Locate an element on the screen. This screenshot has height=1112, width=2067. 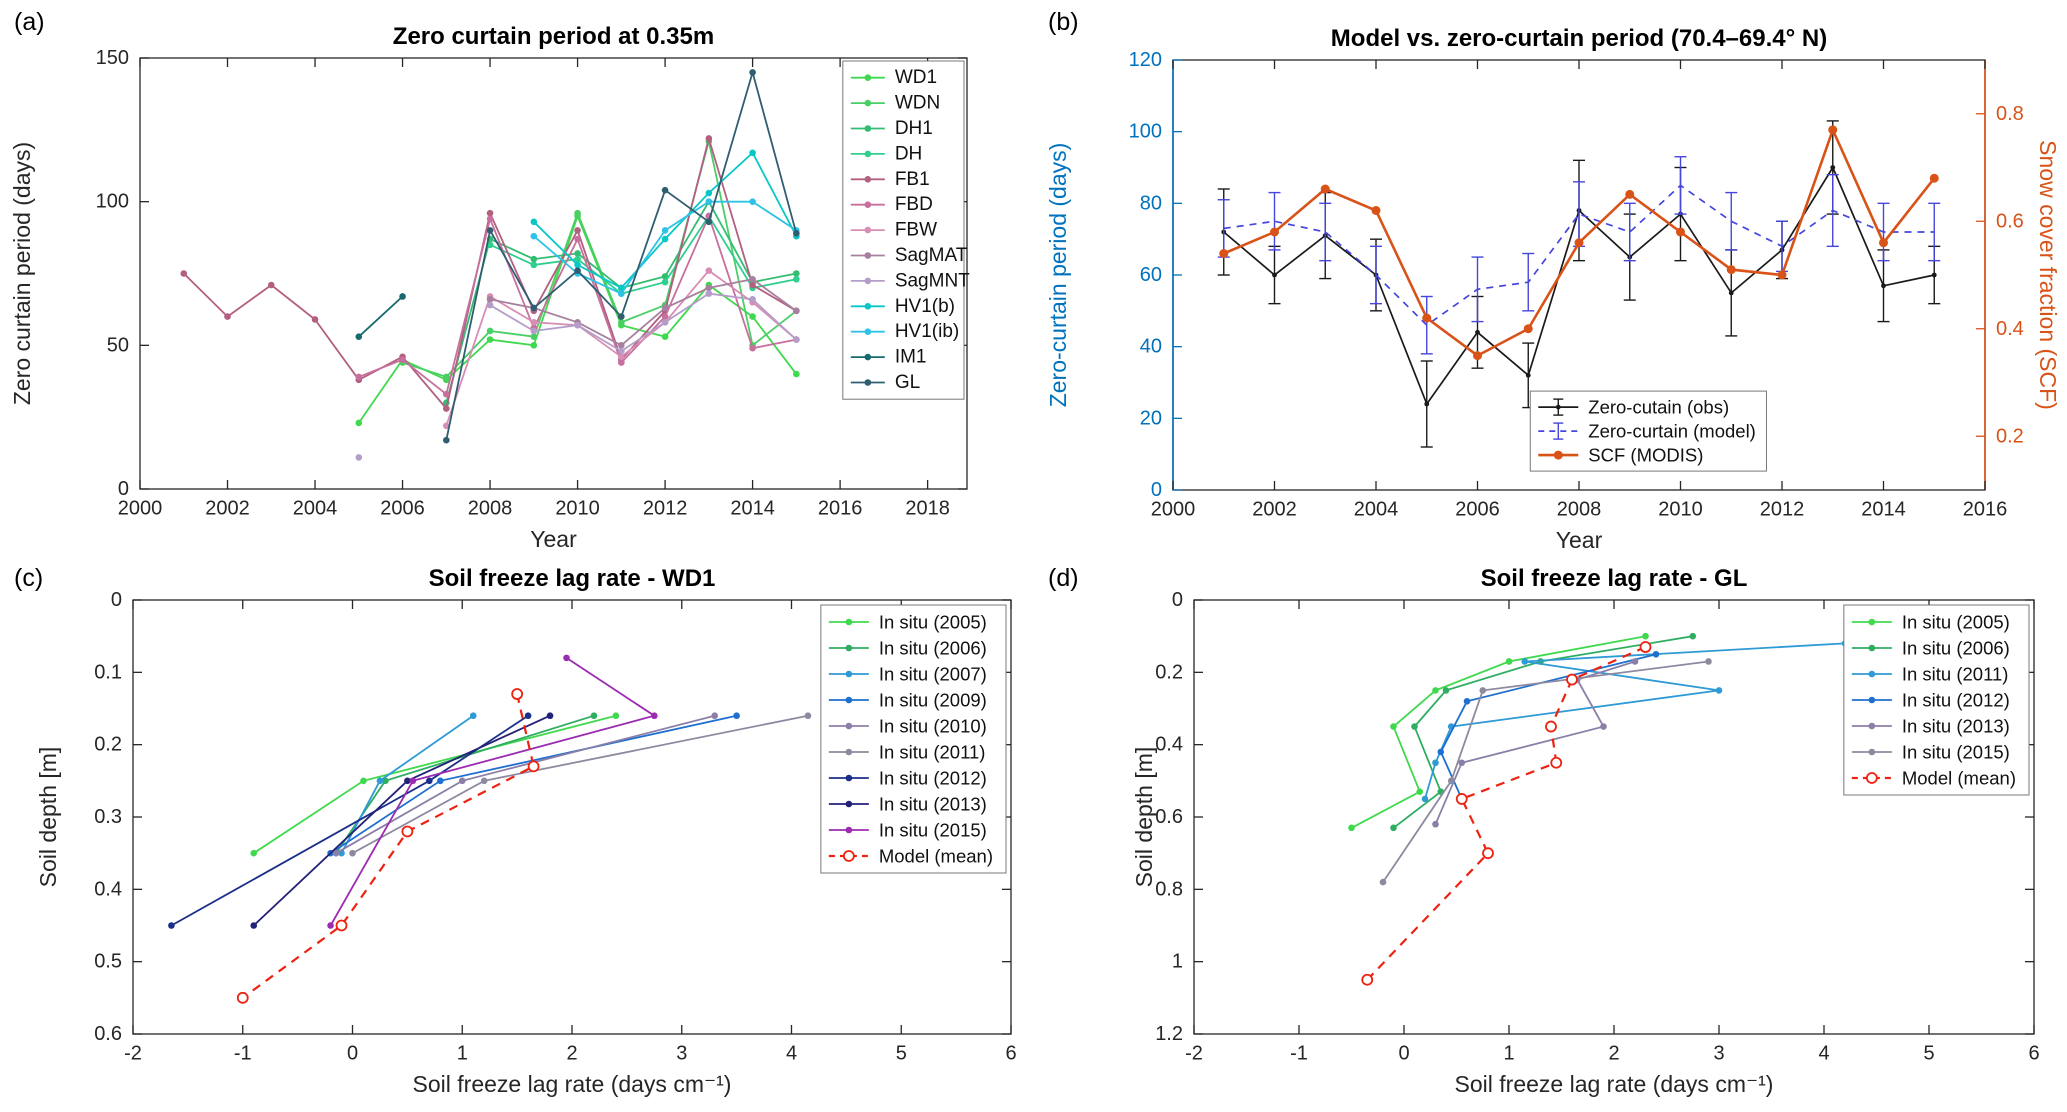
y-tick-label: 100 is located at coordinates (1145, 132).